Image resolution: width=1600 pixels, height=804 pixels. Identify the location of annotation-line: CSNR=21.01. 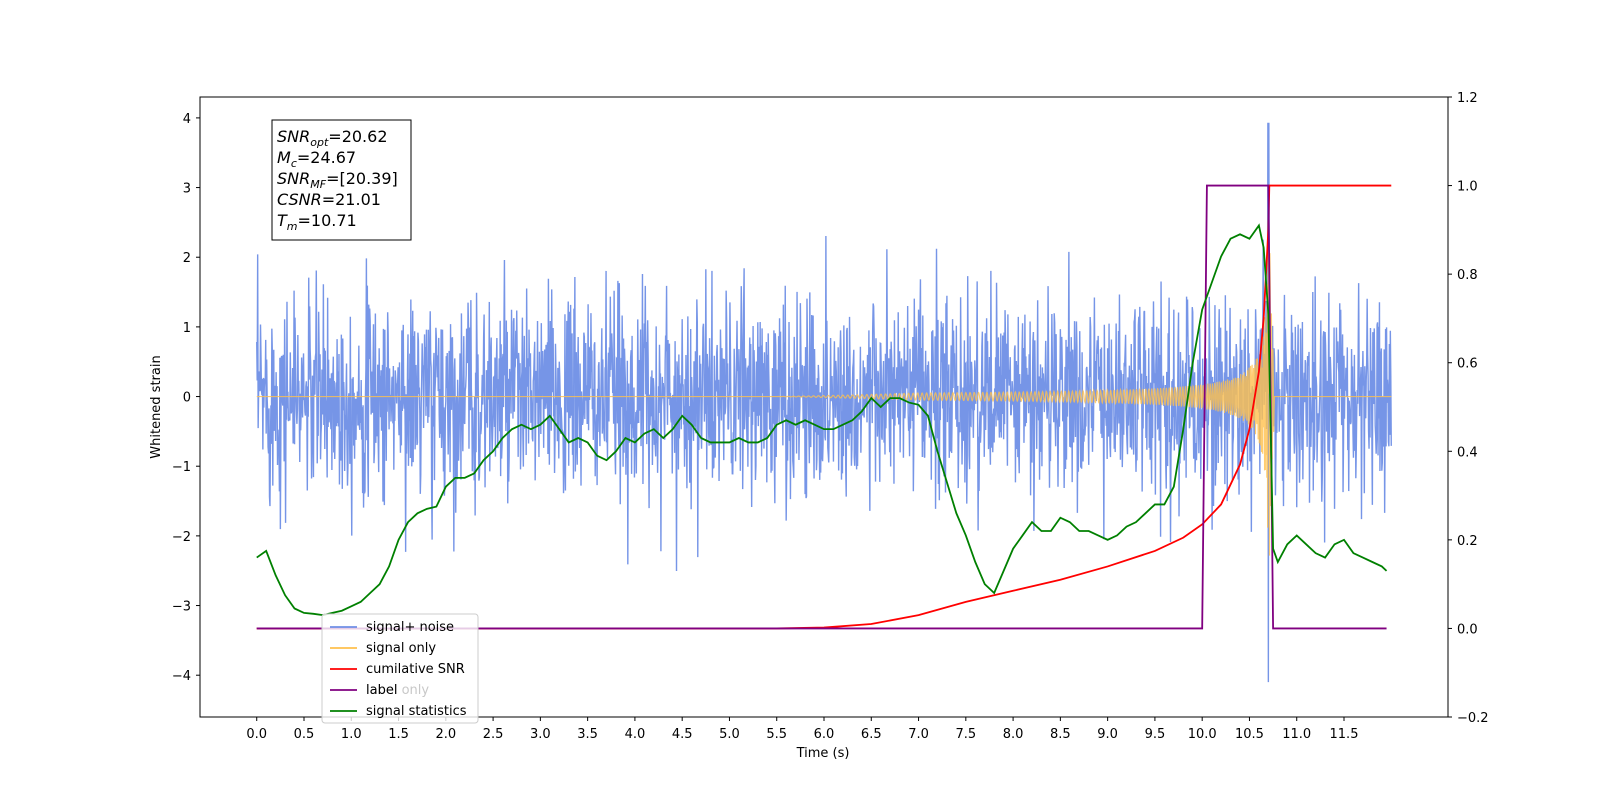
(329, 199).